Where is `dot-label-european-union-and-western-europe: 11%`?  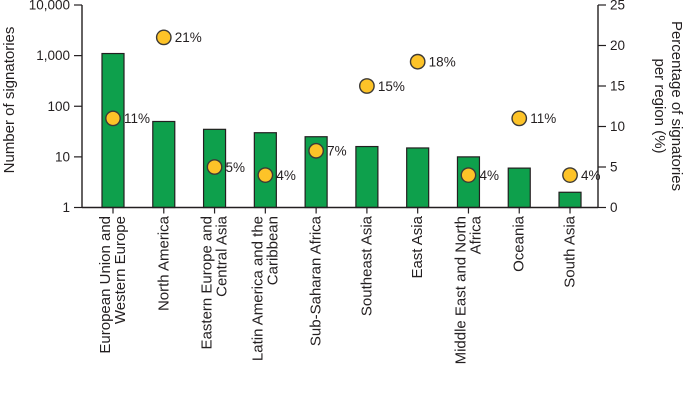
dot-label-european-union-and-western-europe: 11% is located at coordinates (137, 118).